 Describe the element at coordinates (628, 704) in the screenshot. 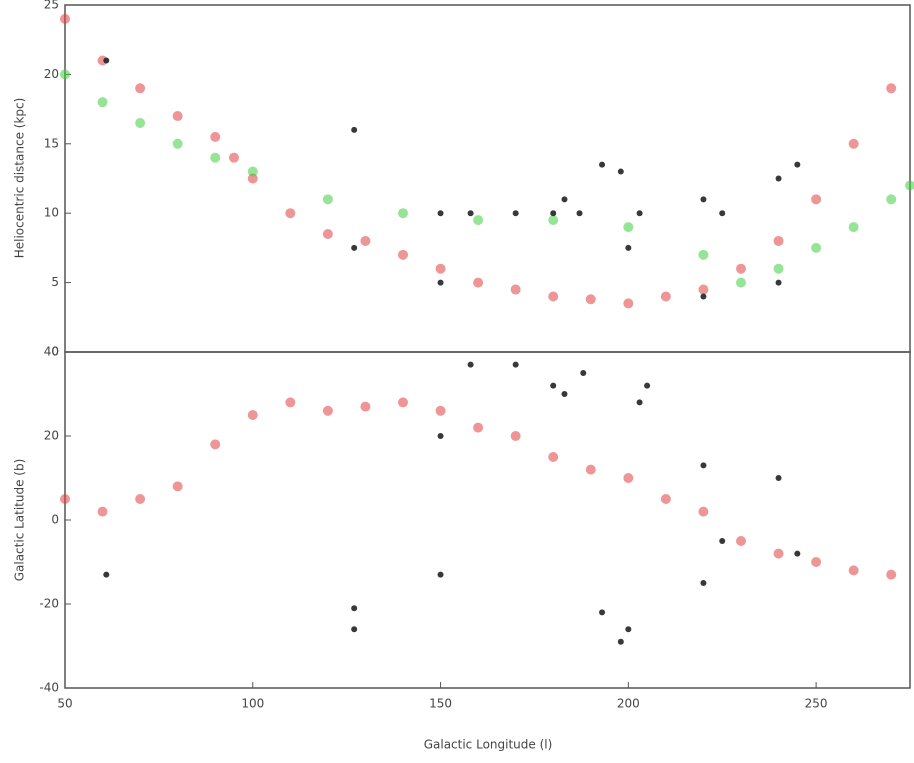

I see `x-tick-label: 200` at that location.